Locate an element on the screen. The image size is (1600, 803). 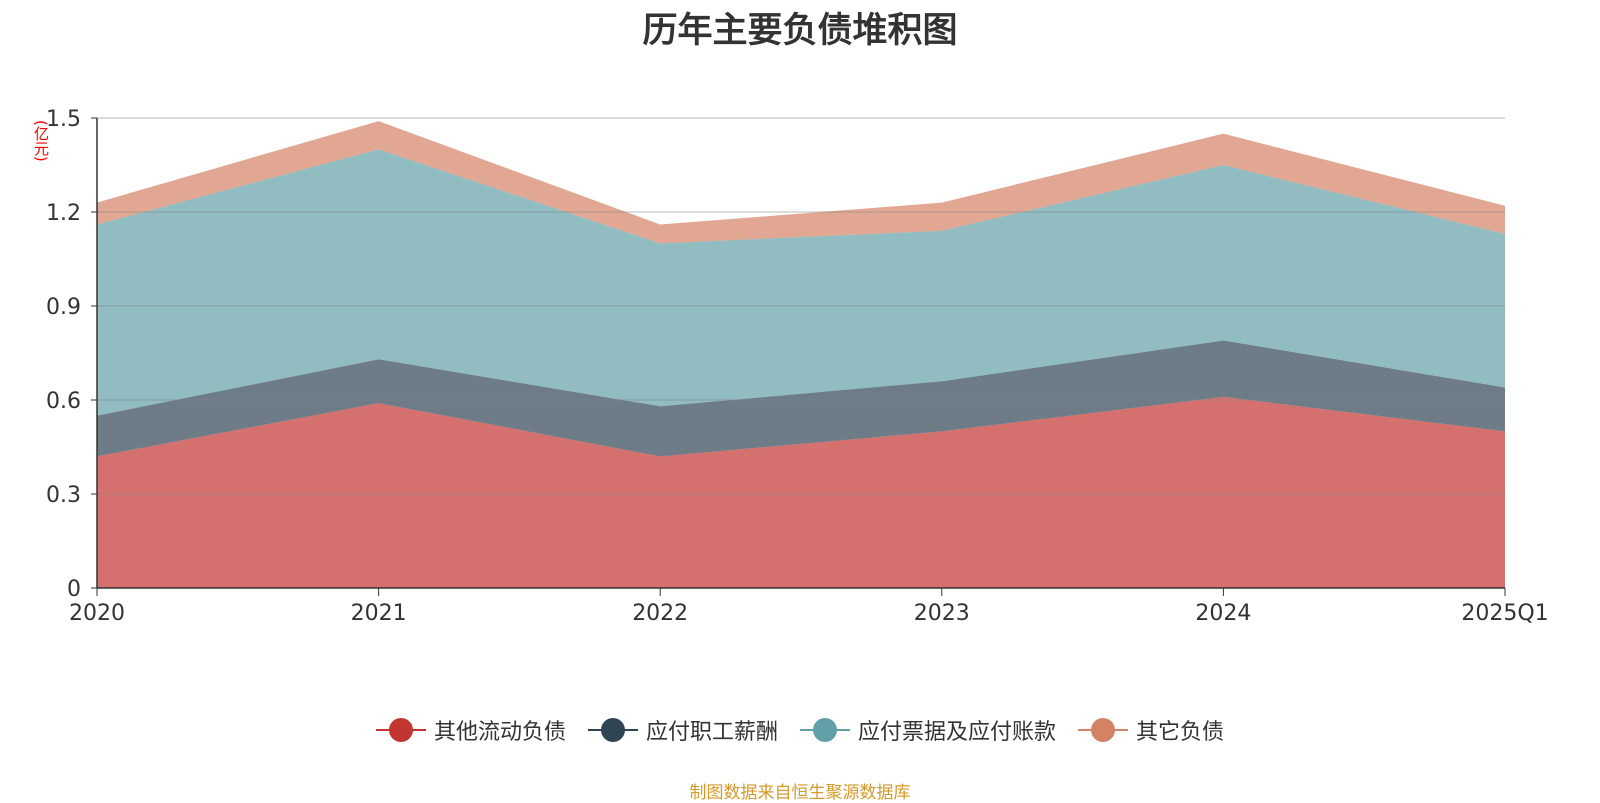
legend-item: 其它负债 is located at coordinates (1151, 730).